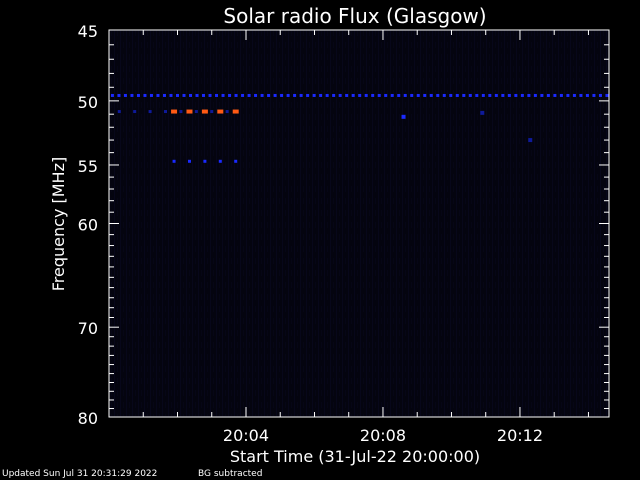 This screenshot has height=480, width=640. I want to click on x-tick-label: 20:04, so click(246, 435).